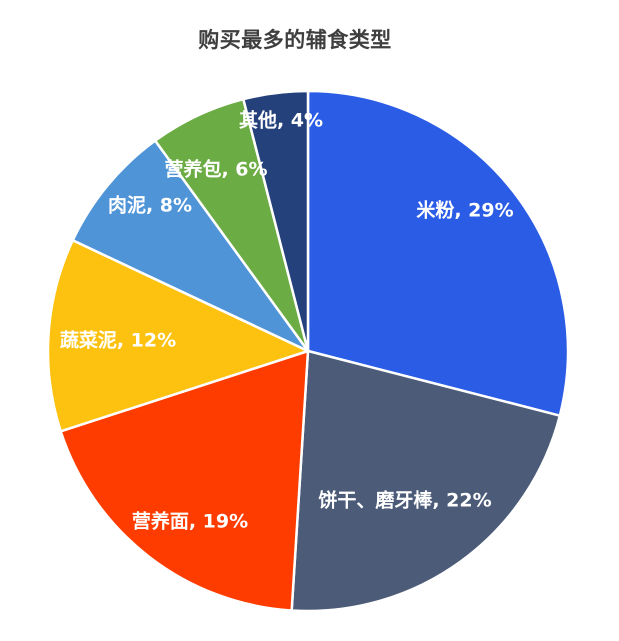  What do you see at coordinates (464, 210) in the screenshot?
I see `slice-label-0: 米粉, 29%` at bounding box center [464, 210].